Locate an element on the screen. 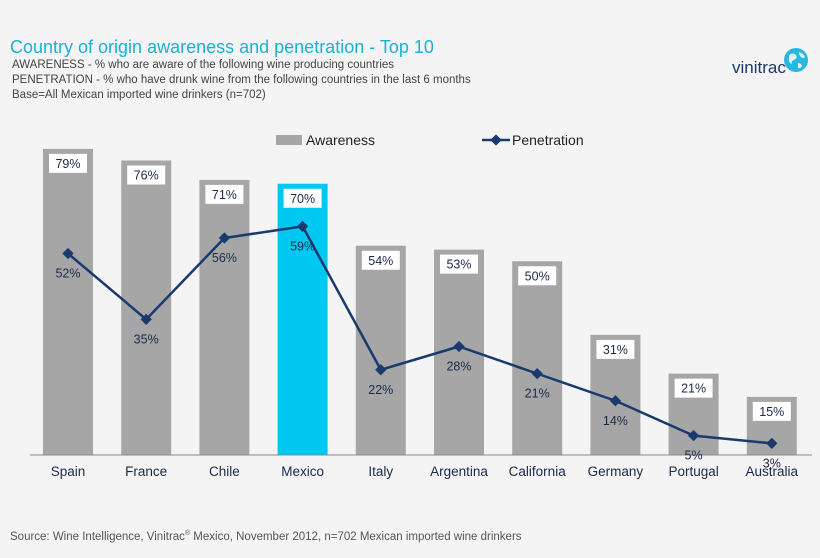  awareness-label: 31% is located at coordinates (615, 350).